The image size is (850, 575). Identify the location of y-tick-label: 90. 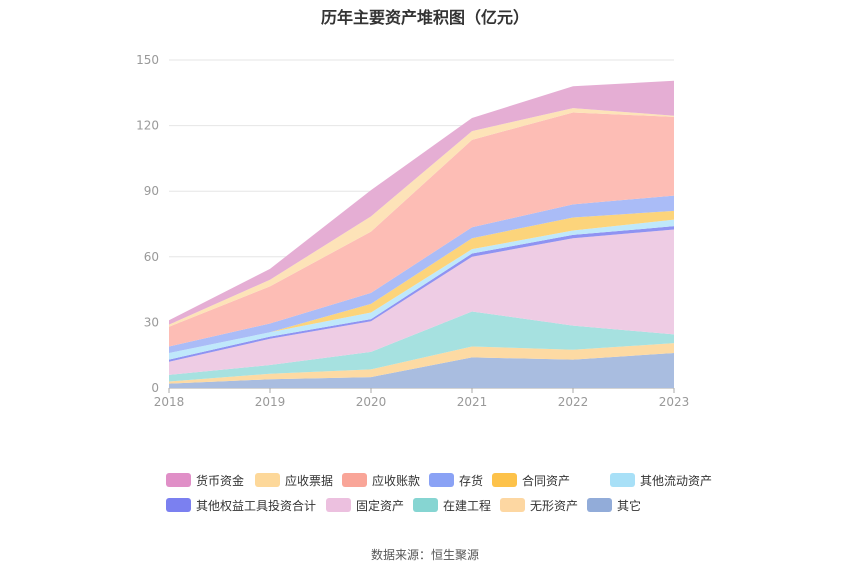
(151, 191).